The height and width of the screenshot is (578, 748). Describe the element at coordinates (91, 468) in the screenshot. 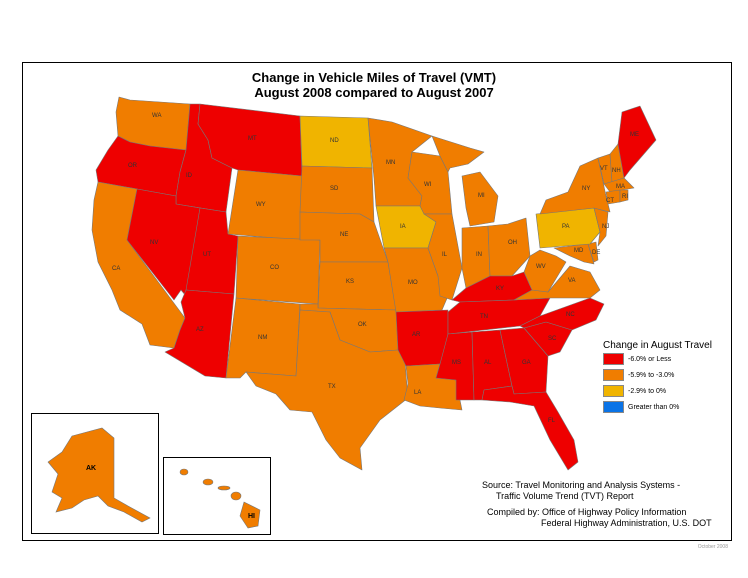

I see `state-label-AK: AK` at that location.